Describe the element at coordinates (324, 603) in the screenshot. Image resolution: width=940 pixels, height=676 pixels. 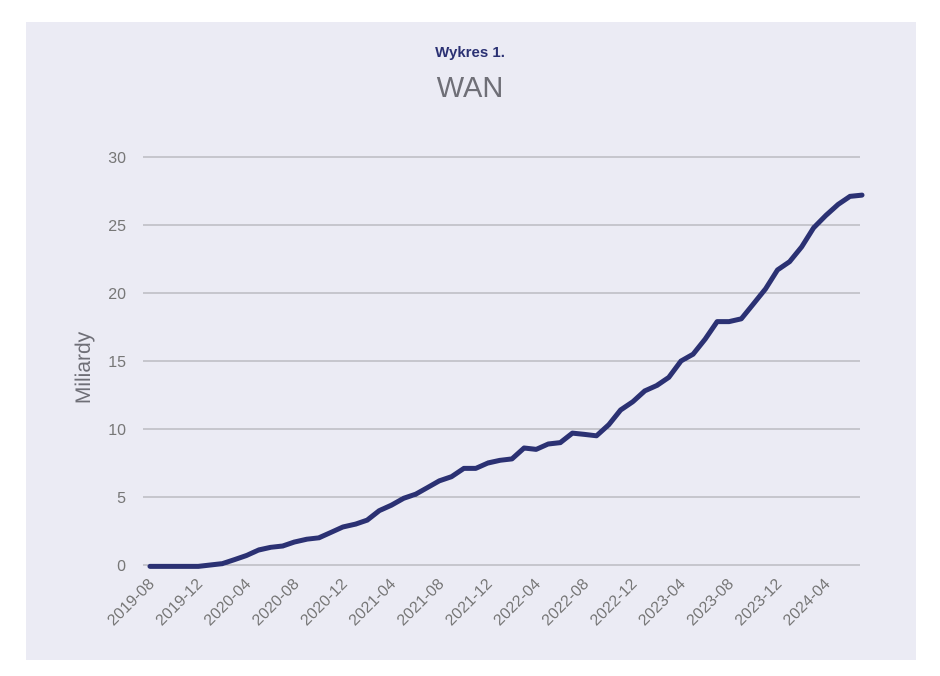
I see `x-tick-label: 2020-12` at that location.